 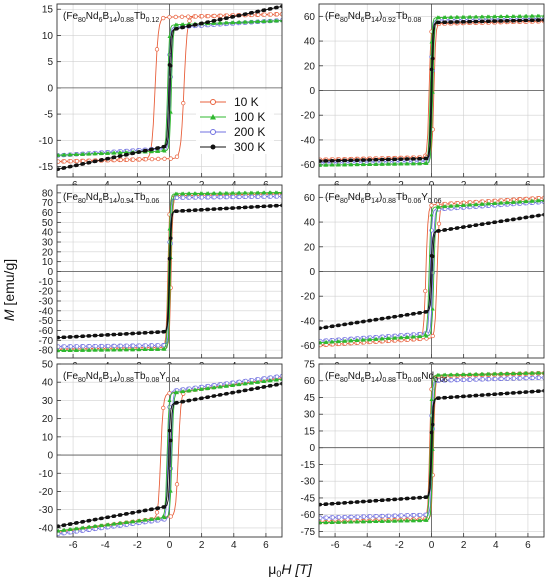 I want to click on panel-title-subscript: 0.06, so click(x=153, y=201).